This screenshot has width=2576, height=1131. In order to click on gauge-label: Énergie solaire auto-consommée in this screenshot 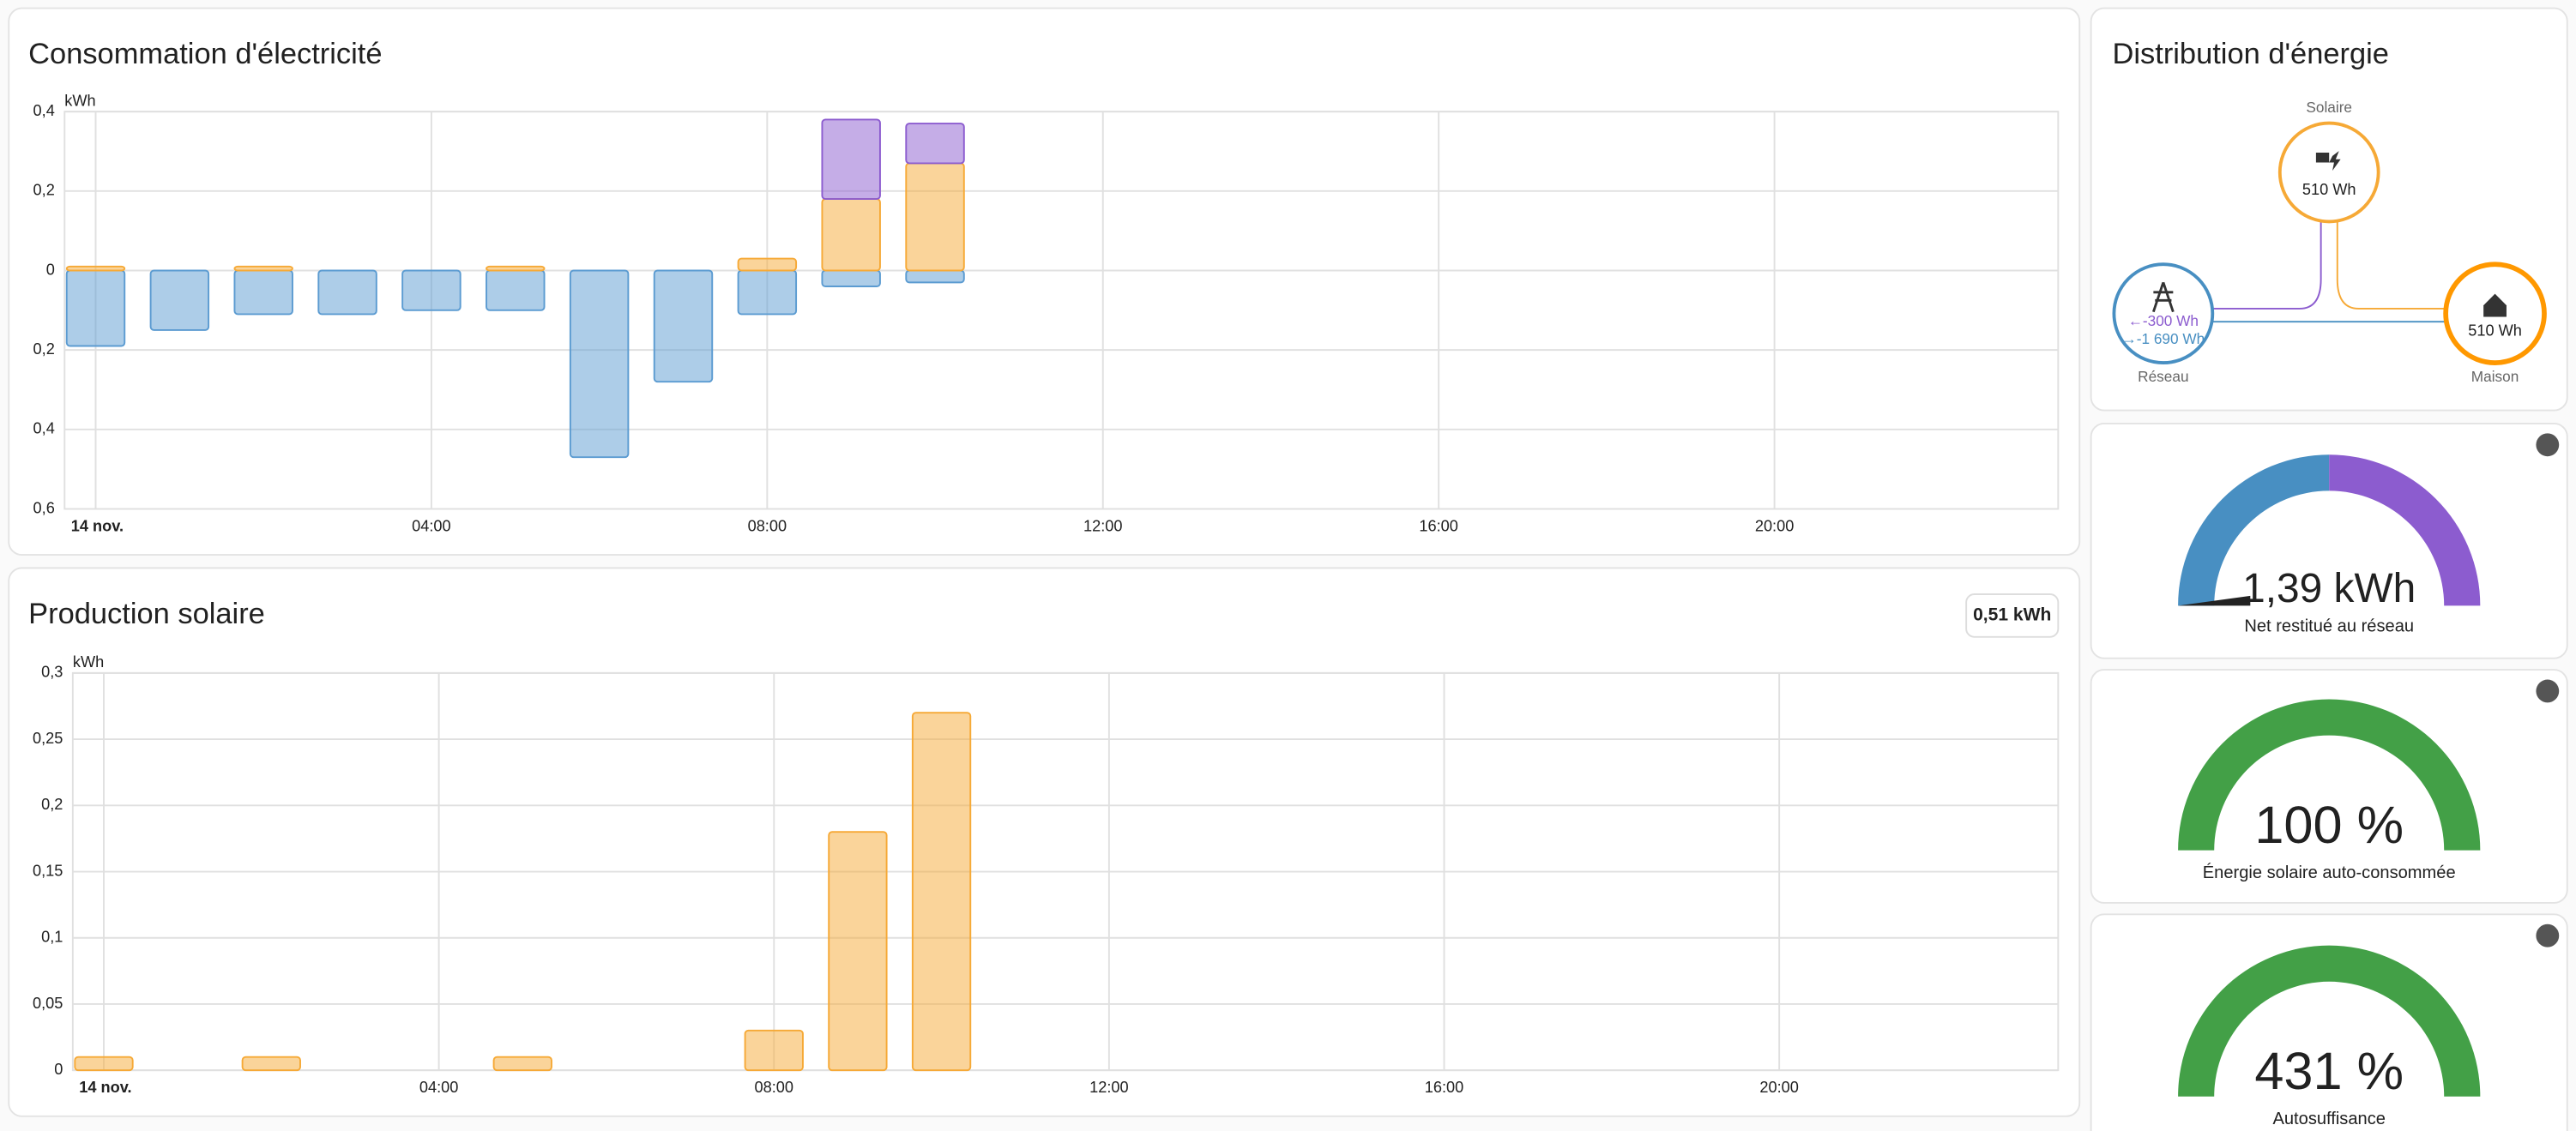, I will do `click(2329, 872)`.